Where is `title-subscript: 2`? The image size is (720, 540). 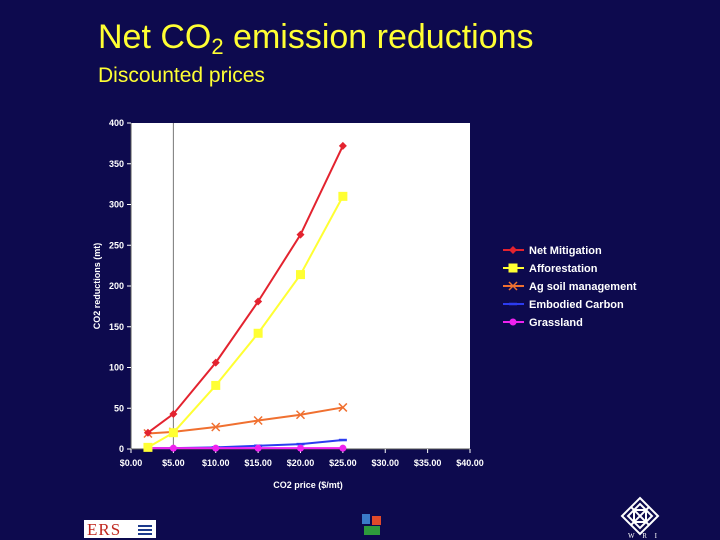 title-subscript: 2 is located at coordinates (217, 46).